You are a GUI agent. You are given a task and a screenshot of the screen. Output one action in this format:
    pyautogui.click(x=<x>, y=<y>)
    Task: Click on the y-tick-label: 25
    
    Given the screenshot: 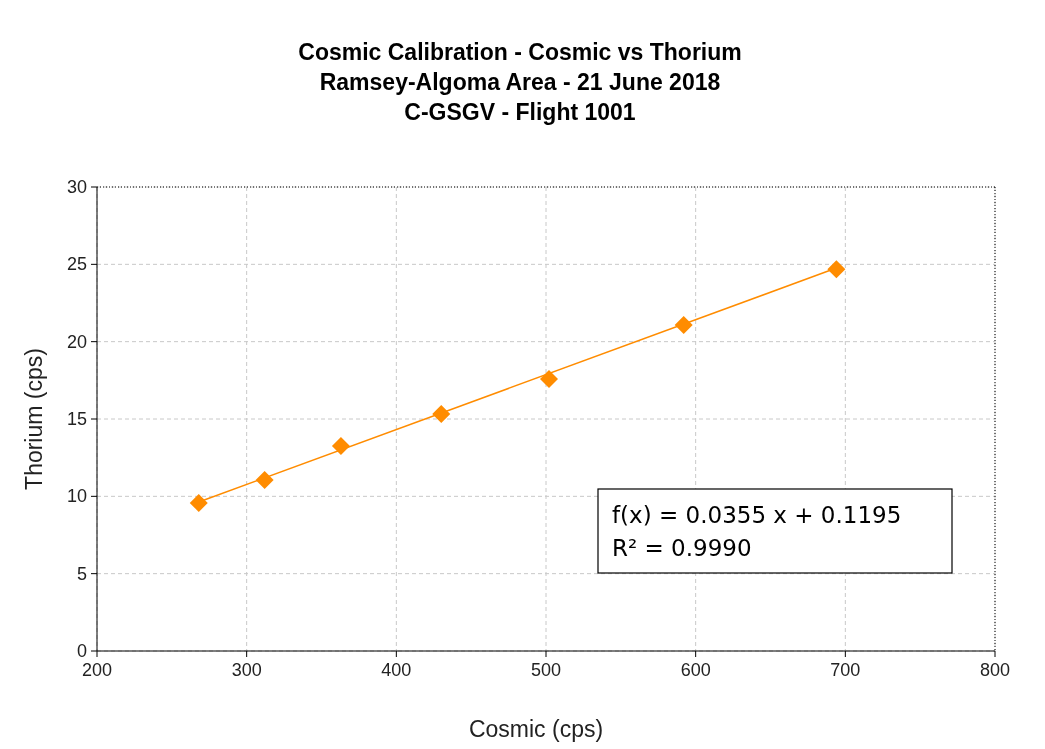 What is the action you would take?
    pyautogui.click(x=76, y=264)
    